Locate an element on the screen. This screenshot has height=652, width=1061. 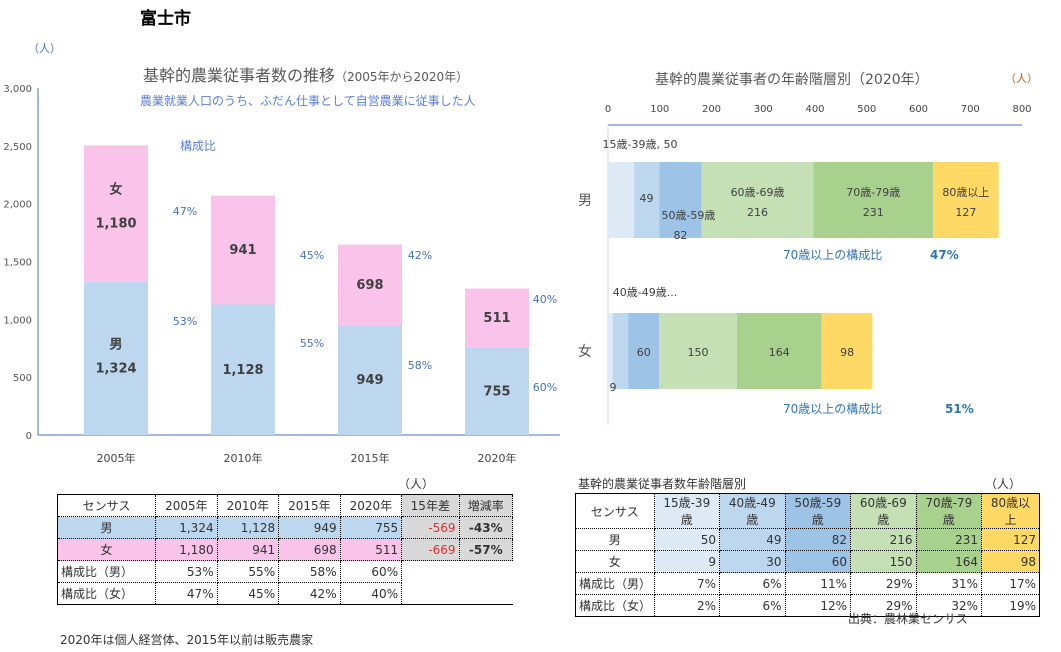
ratio-female: 47% is located at coordinates (185, 211).